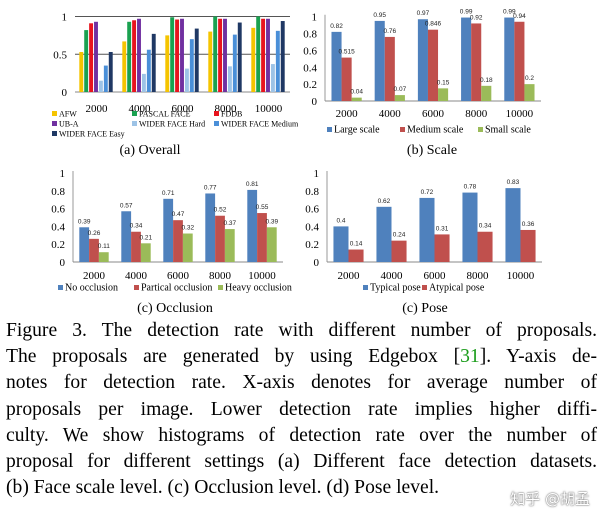 This screenshot has height=513, width=600. Describe the element at coordinates (508, 130) in the screenshot. I see `legend-label: Small scale` at that location.